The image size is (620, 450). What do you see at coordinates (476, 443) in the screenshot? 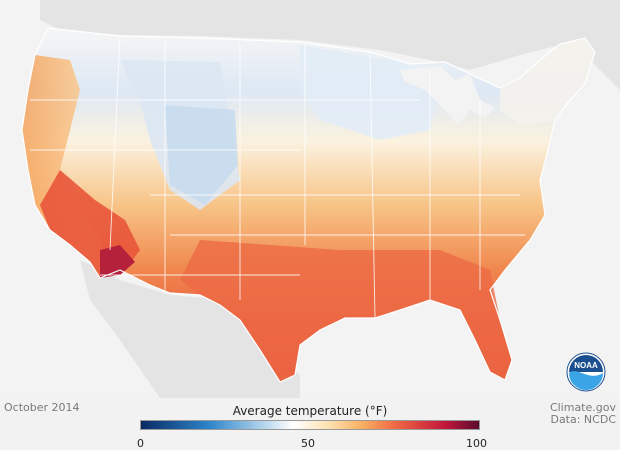
I see `legend-tick-max: 100` at bounding box center [476, 443].